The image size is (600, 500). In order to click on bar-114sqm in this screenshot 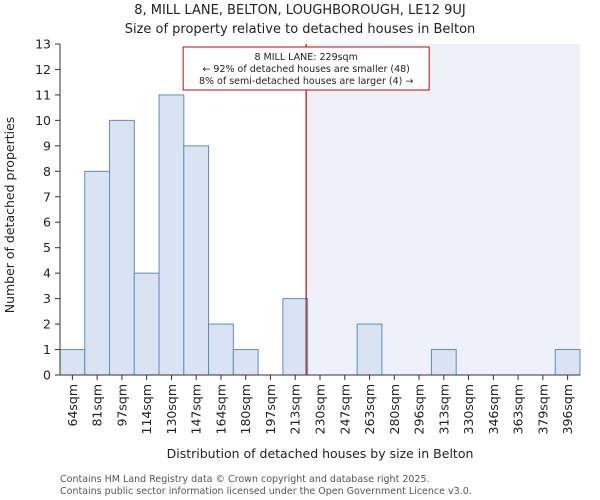, I will do `click(146, 324)`.